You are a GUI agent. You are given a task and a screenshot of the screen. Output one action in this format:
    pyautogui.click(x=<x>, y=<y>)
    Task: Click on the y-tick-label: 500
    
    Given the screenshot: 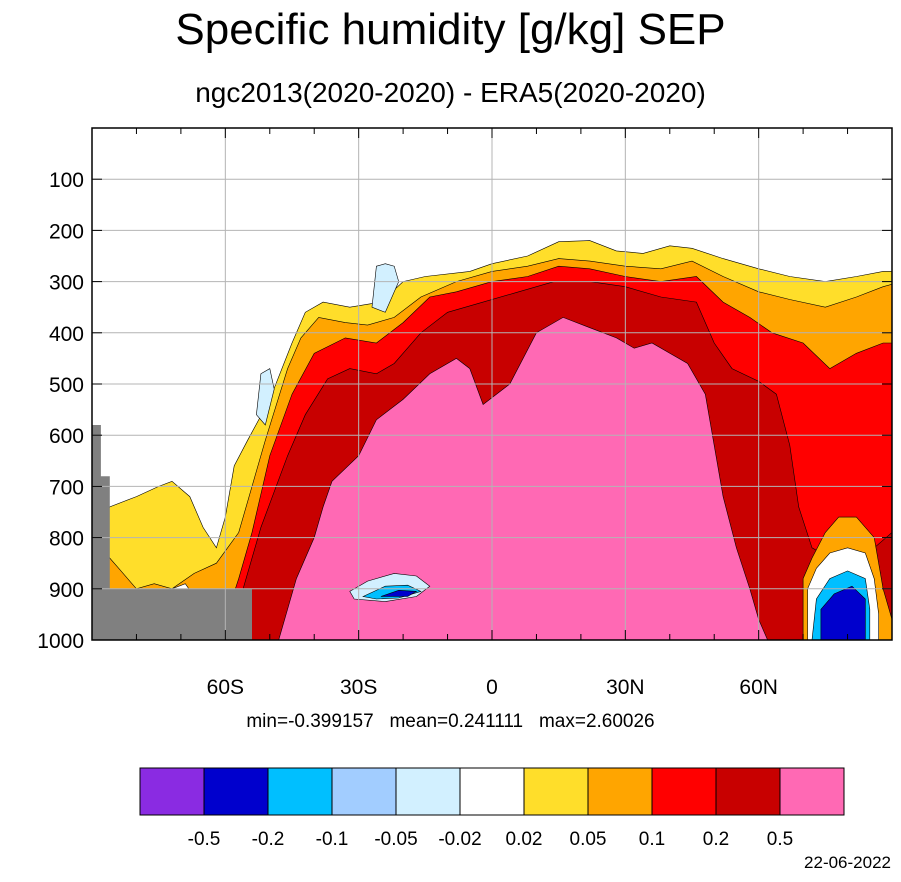 What is the action you would take?
    pyautogui.click(x=66, y=385)
    